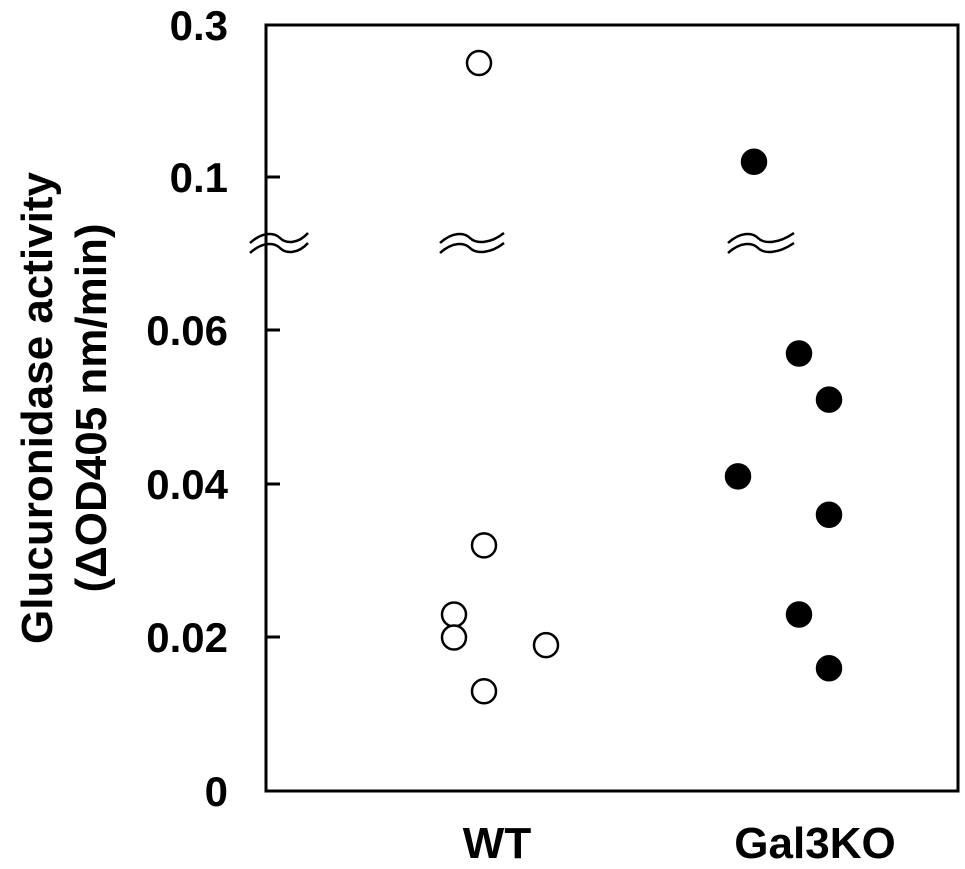 This screenshot has height=869, width=965. Describe the element at coordinates (37, 408) in the screenshot. I see `y-axis-title-line1: Glucuronidase activity` at that location.